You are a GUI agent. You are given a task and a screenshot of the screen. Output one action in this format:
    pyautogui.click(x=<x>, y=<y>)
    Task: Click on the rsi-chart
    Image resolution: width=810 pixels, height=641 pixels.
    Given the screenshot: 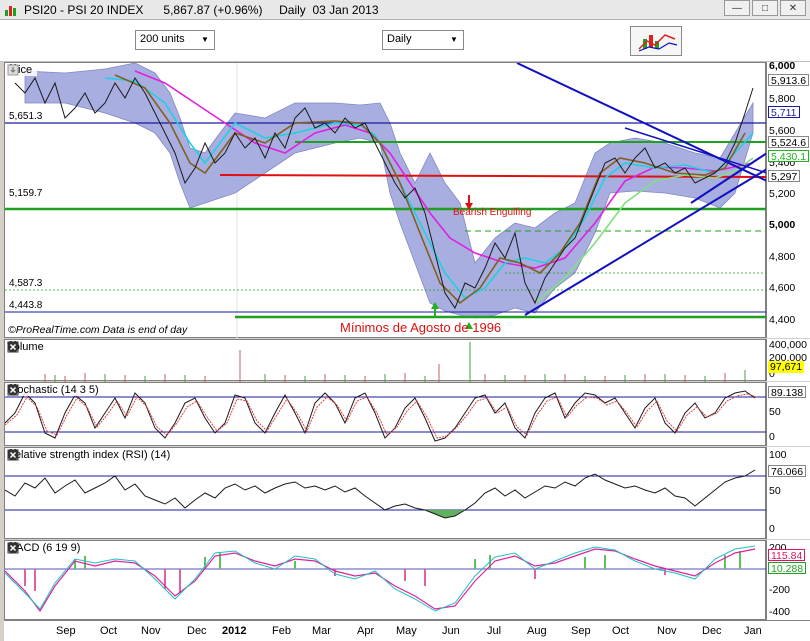 What is the action you would take?
    pyautogui.click(x=386, y=494)
    